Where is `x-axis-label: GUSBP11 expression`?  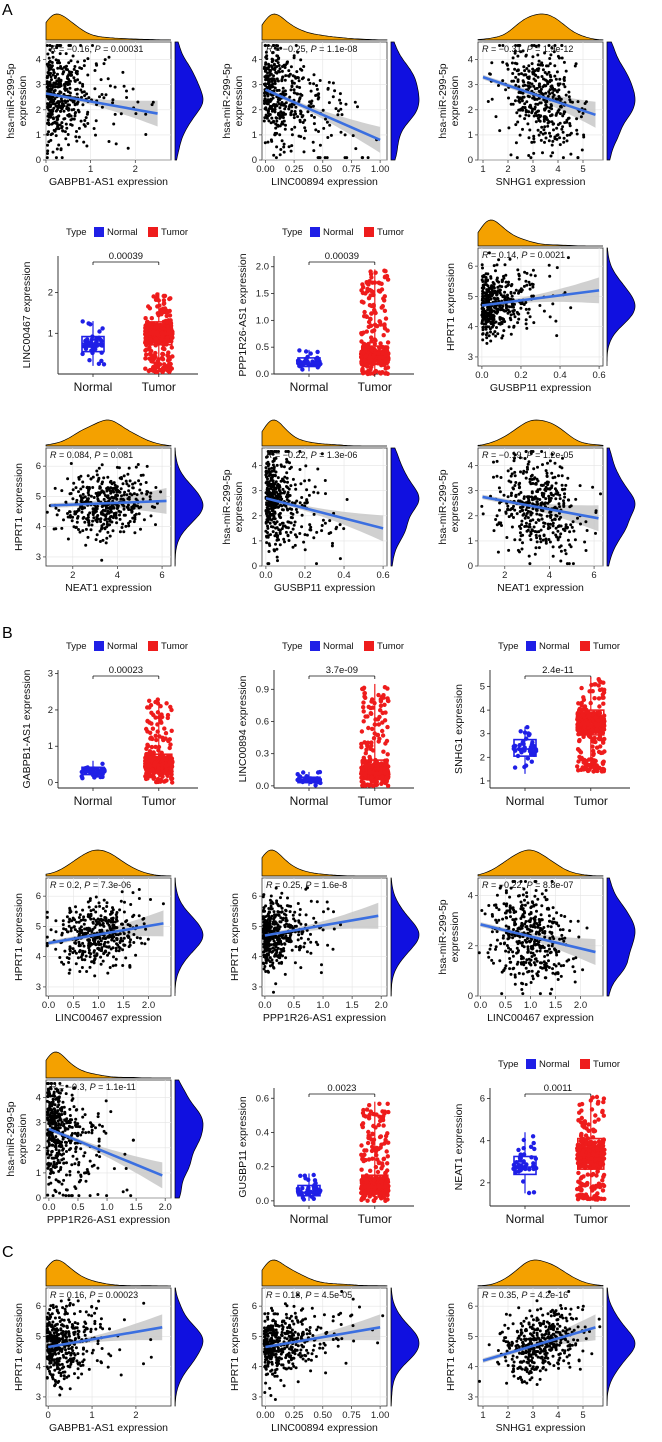
x-axis-label: GUSBP11 expression is located at coordinates (325, 588).